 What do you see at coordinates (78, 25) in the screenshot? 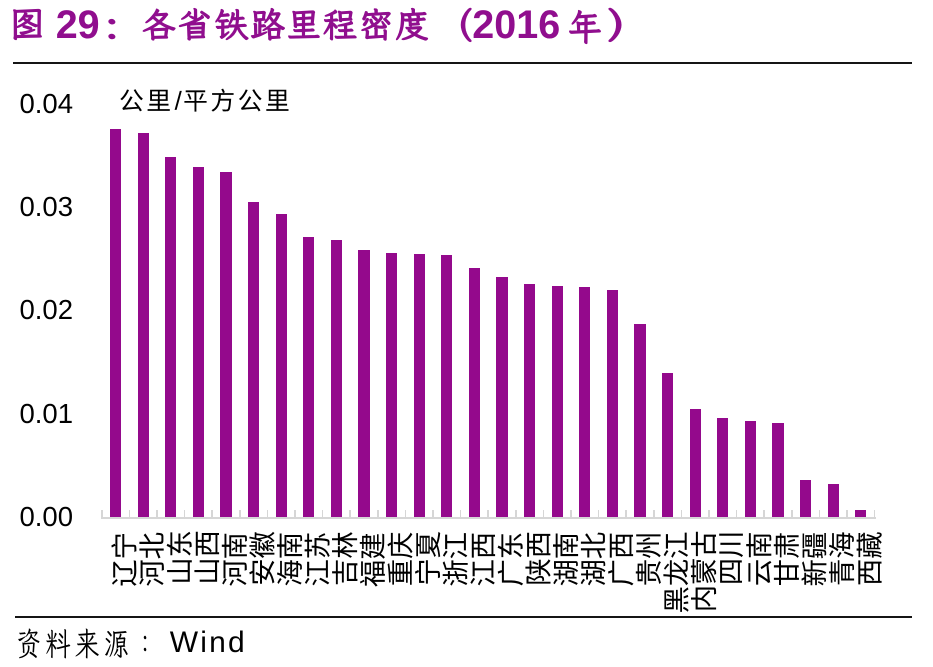
I see `svg-text: 29` at bounding box center [78, 25].